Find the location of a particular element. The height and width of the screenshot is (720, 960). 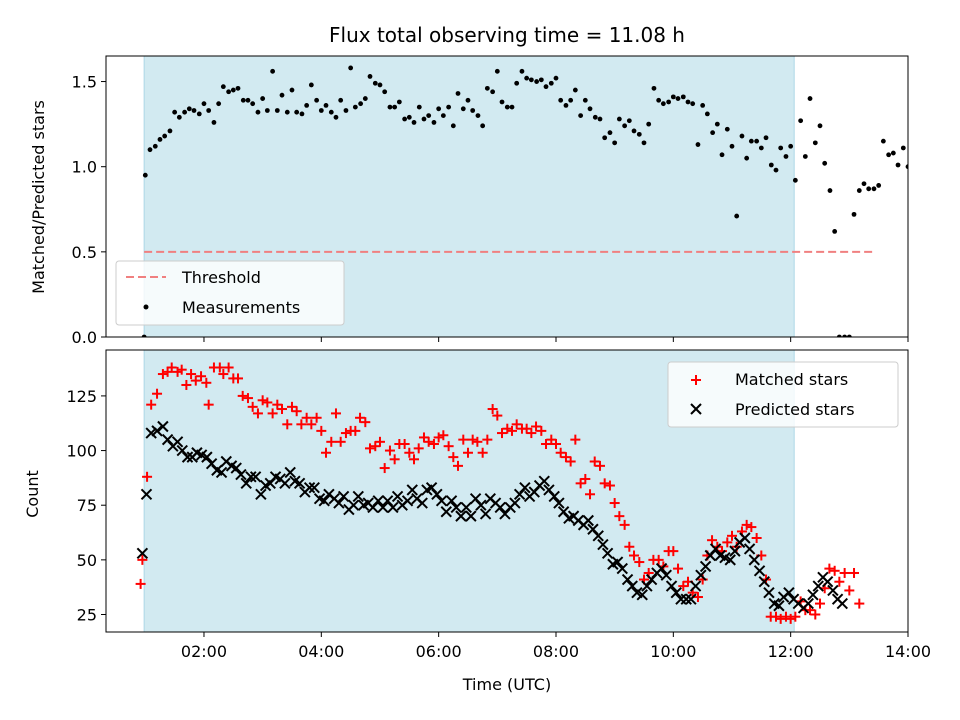

legend-measurements-swatch is located at coordinates (146, 307).